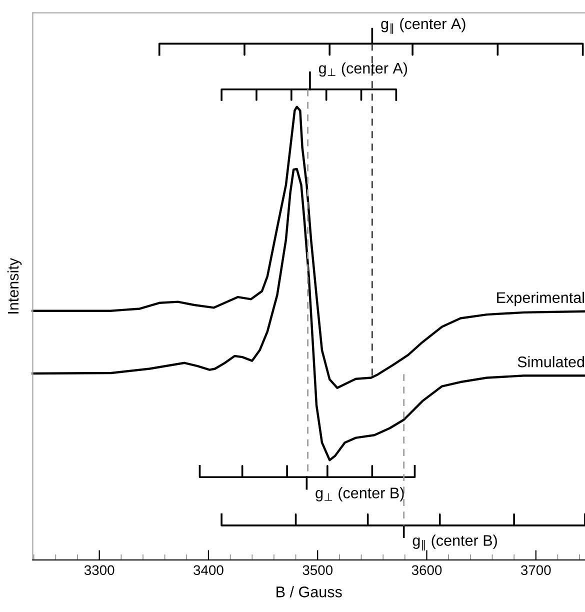  Describe the element at coordinates (427, 570) in the screenshot. I see `x-tick-label: 3600` at that location.